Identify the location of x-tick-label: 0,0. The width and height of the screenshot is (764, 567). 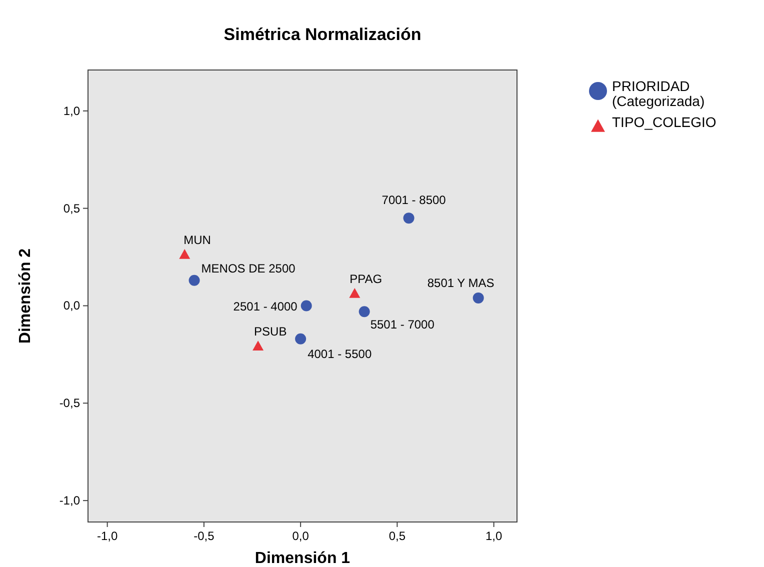
(301, 536).